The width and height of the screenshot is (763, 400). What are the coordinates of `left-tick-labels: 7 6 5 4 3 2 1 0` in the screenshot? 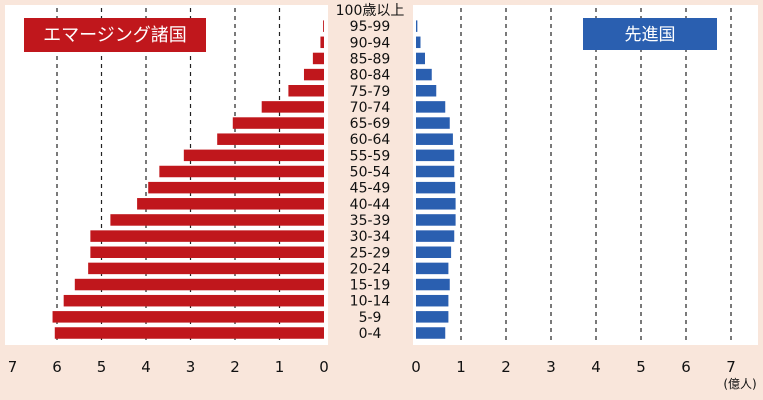 It's located at (168, 367).